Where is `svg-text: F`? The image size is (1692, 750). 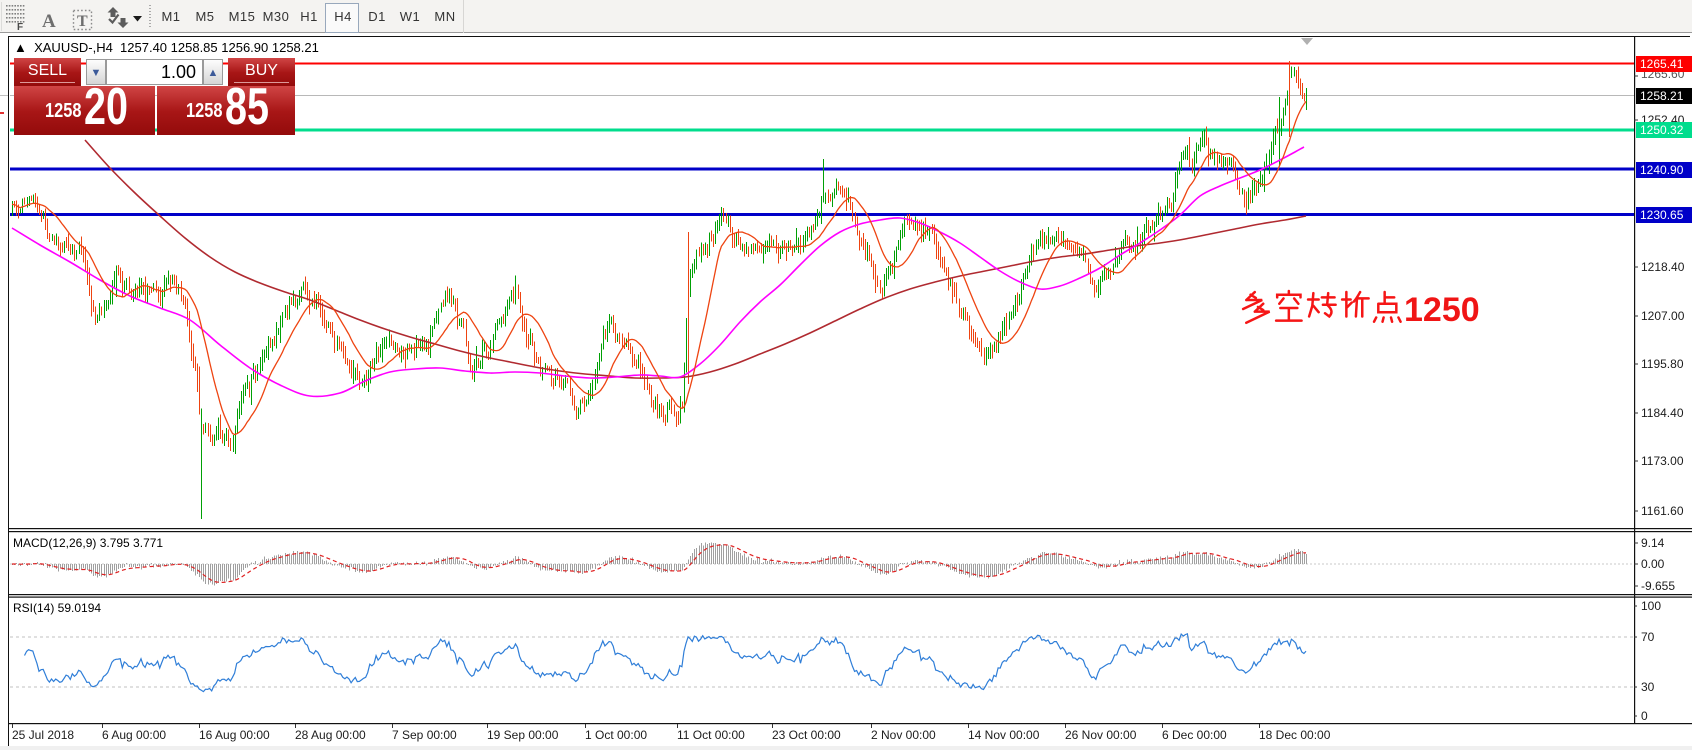
svg-text: F is located at coordinates (20, 26).